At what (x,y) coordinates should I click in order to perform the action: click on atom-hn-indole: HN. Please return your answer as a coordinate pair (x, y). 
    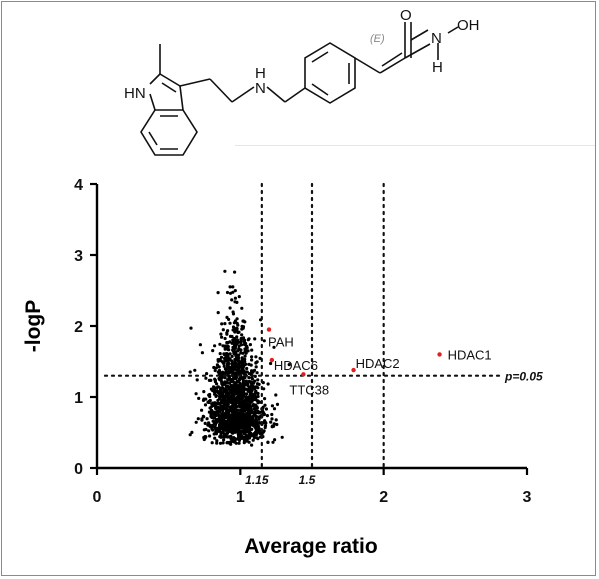
    Looking at the image, I should click on (135, 93).